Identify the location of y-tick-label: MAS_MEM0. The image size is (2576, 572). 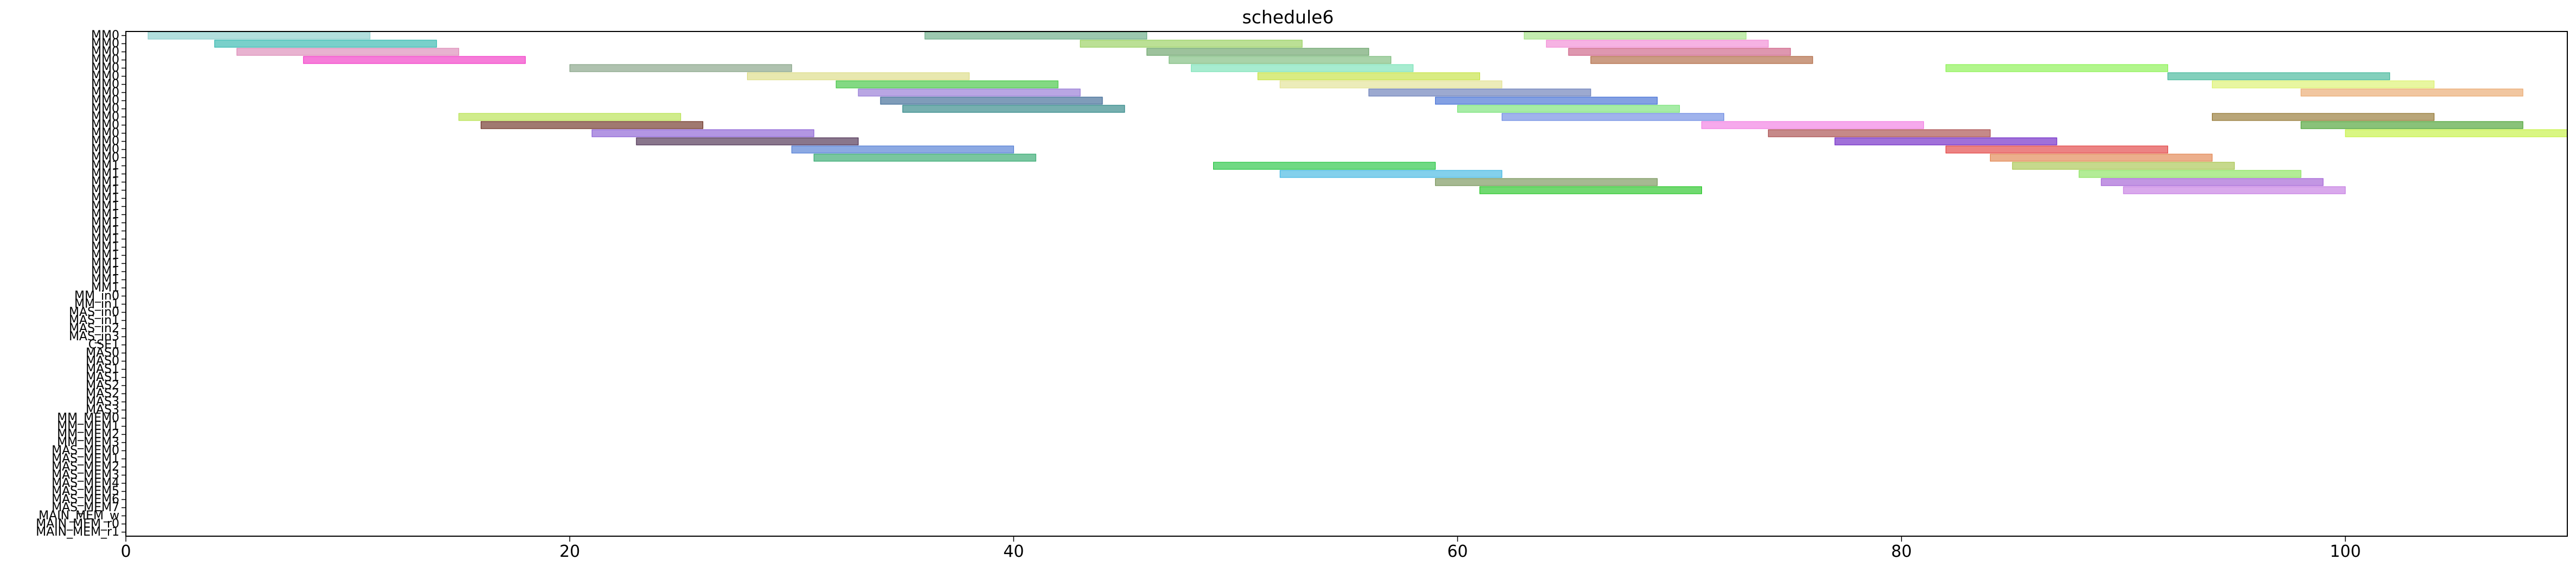
(85, 451).